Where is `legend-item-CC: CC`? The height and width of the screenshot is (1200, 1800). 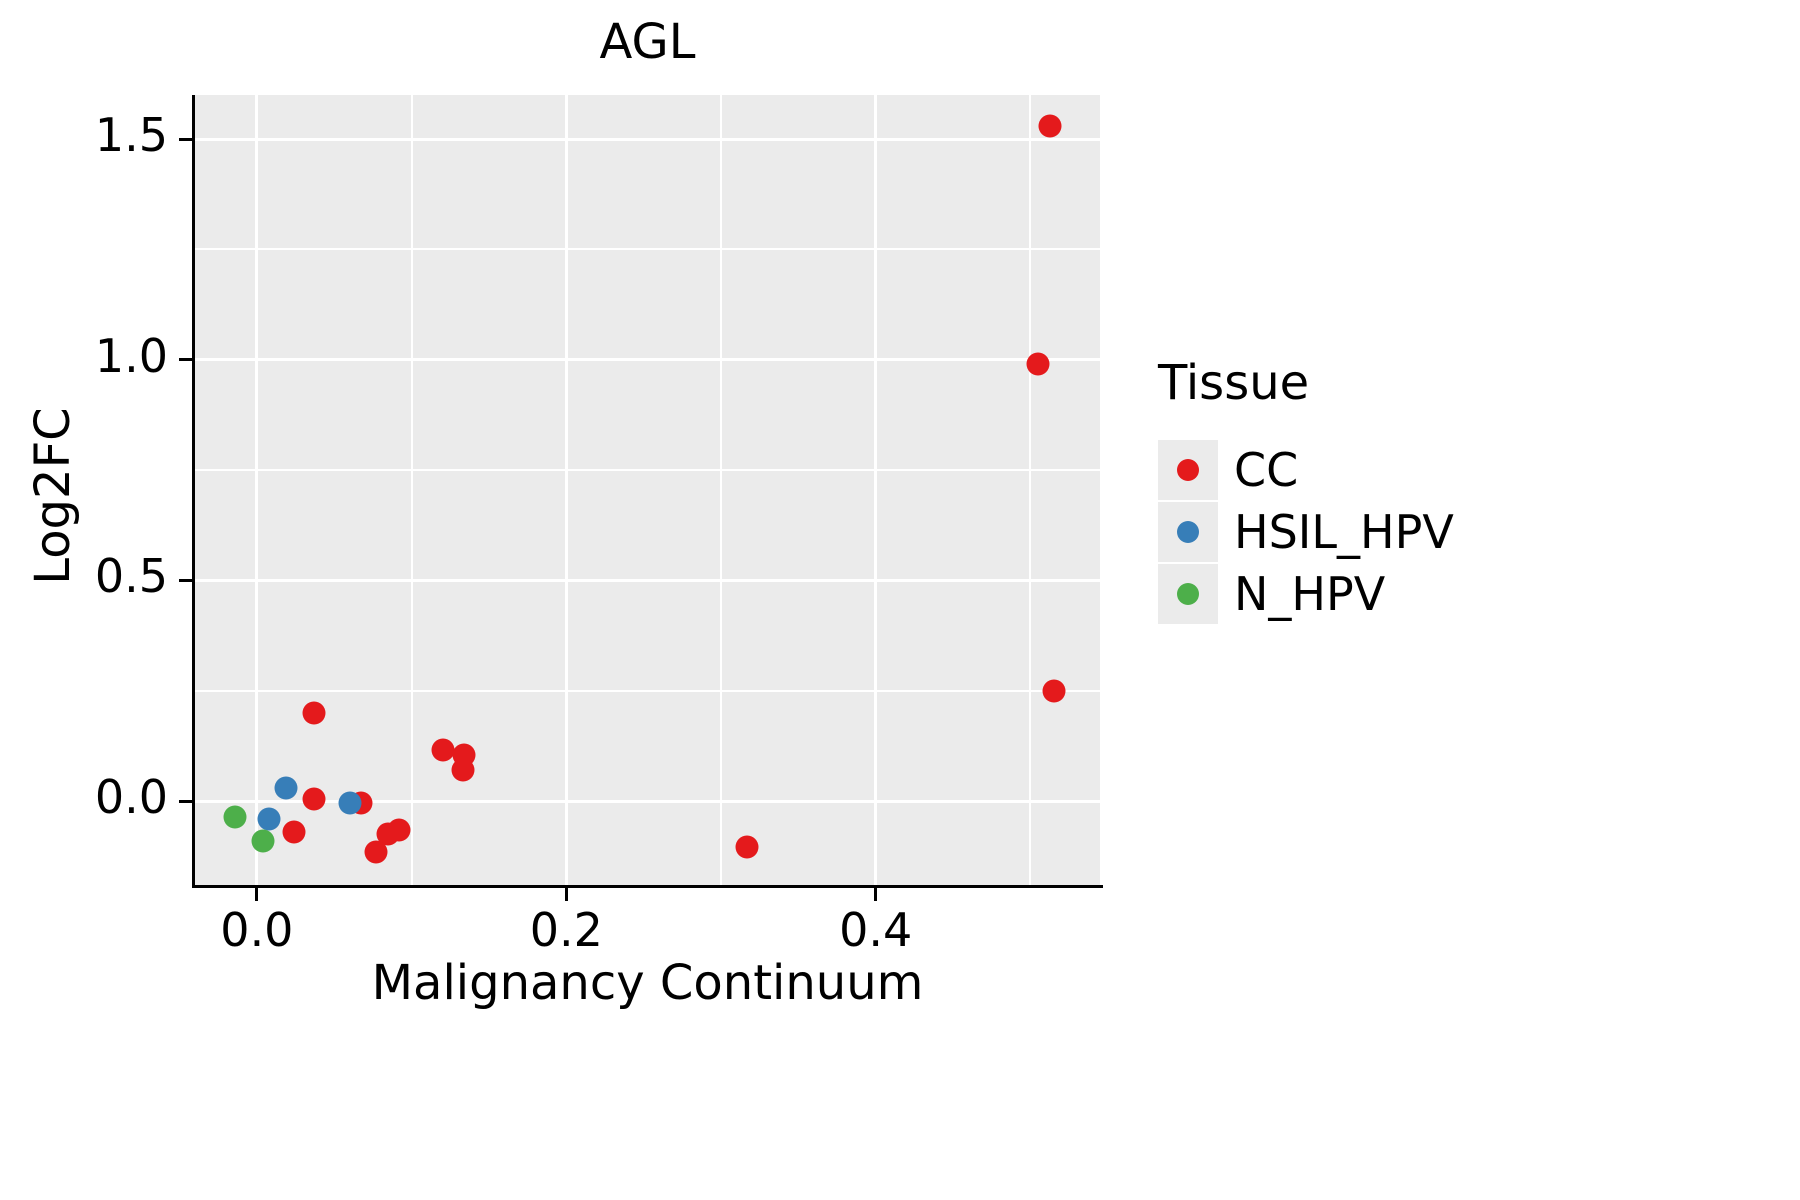
legend-item-CC: CC is located at coordinates (1306, 470).